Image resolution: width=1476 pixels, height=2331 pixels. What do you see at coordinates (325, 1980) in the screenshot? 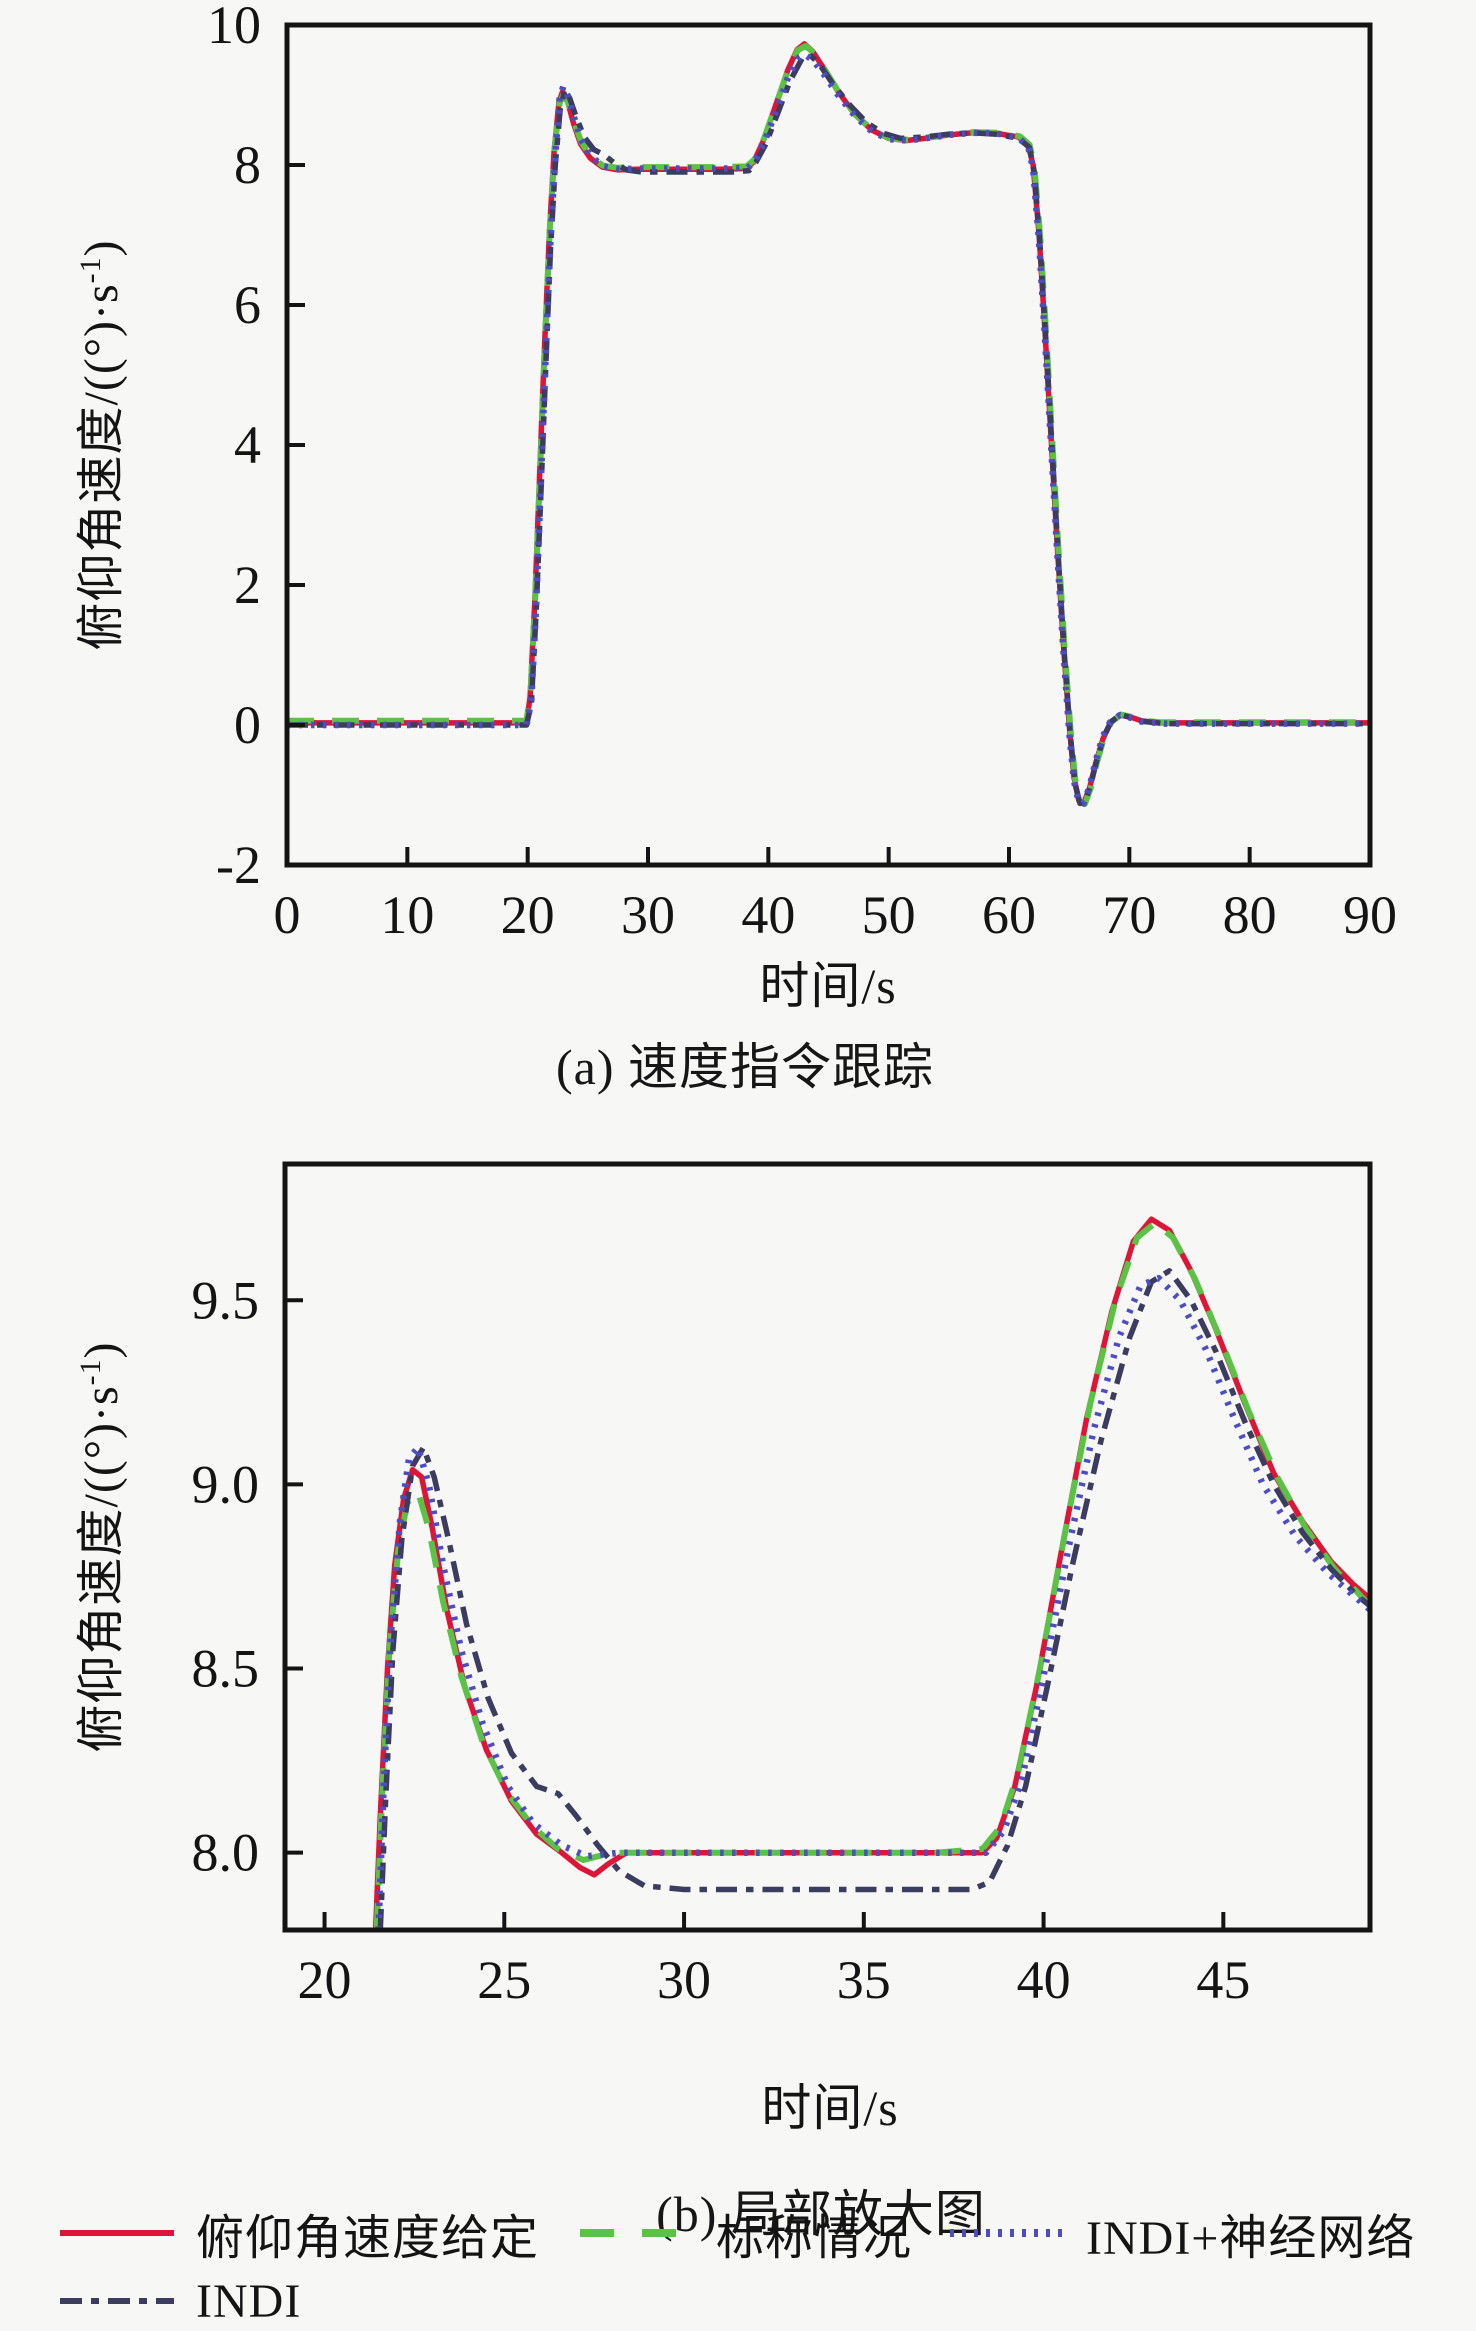
I see `x-tick-label-b: 20` at bounding box center [325, 1980].